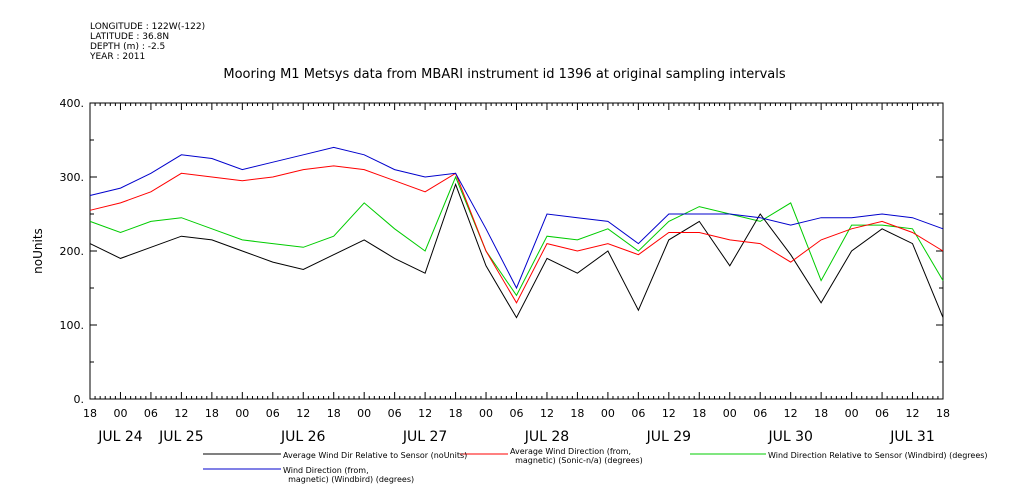 This screenshot has height=504, width=1009. I want to click on x-day-label: JUL 31, so click(911, 437).